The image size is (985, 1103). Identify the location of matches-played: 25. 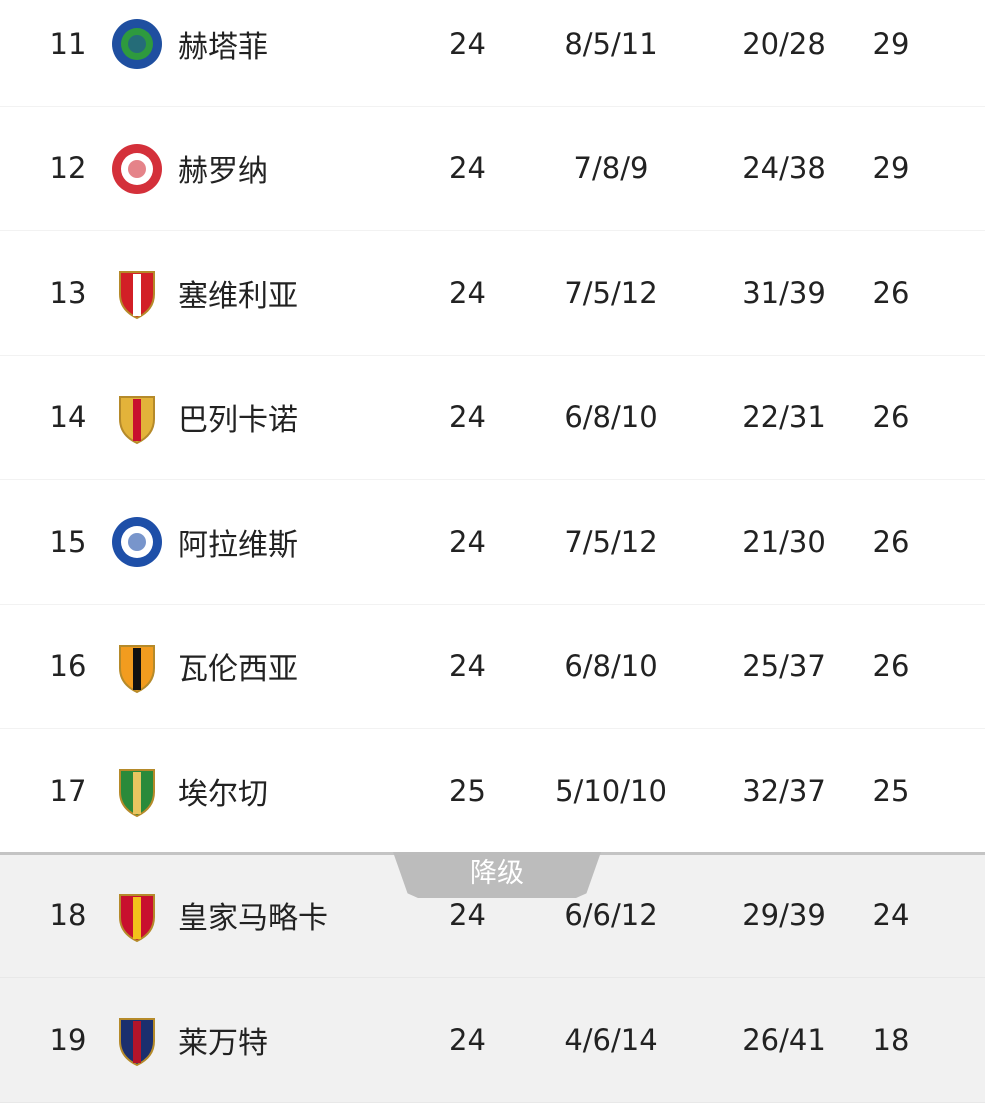
(467, 790).